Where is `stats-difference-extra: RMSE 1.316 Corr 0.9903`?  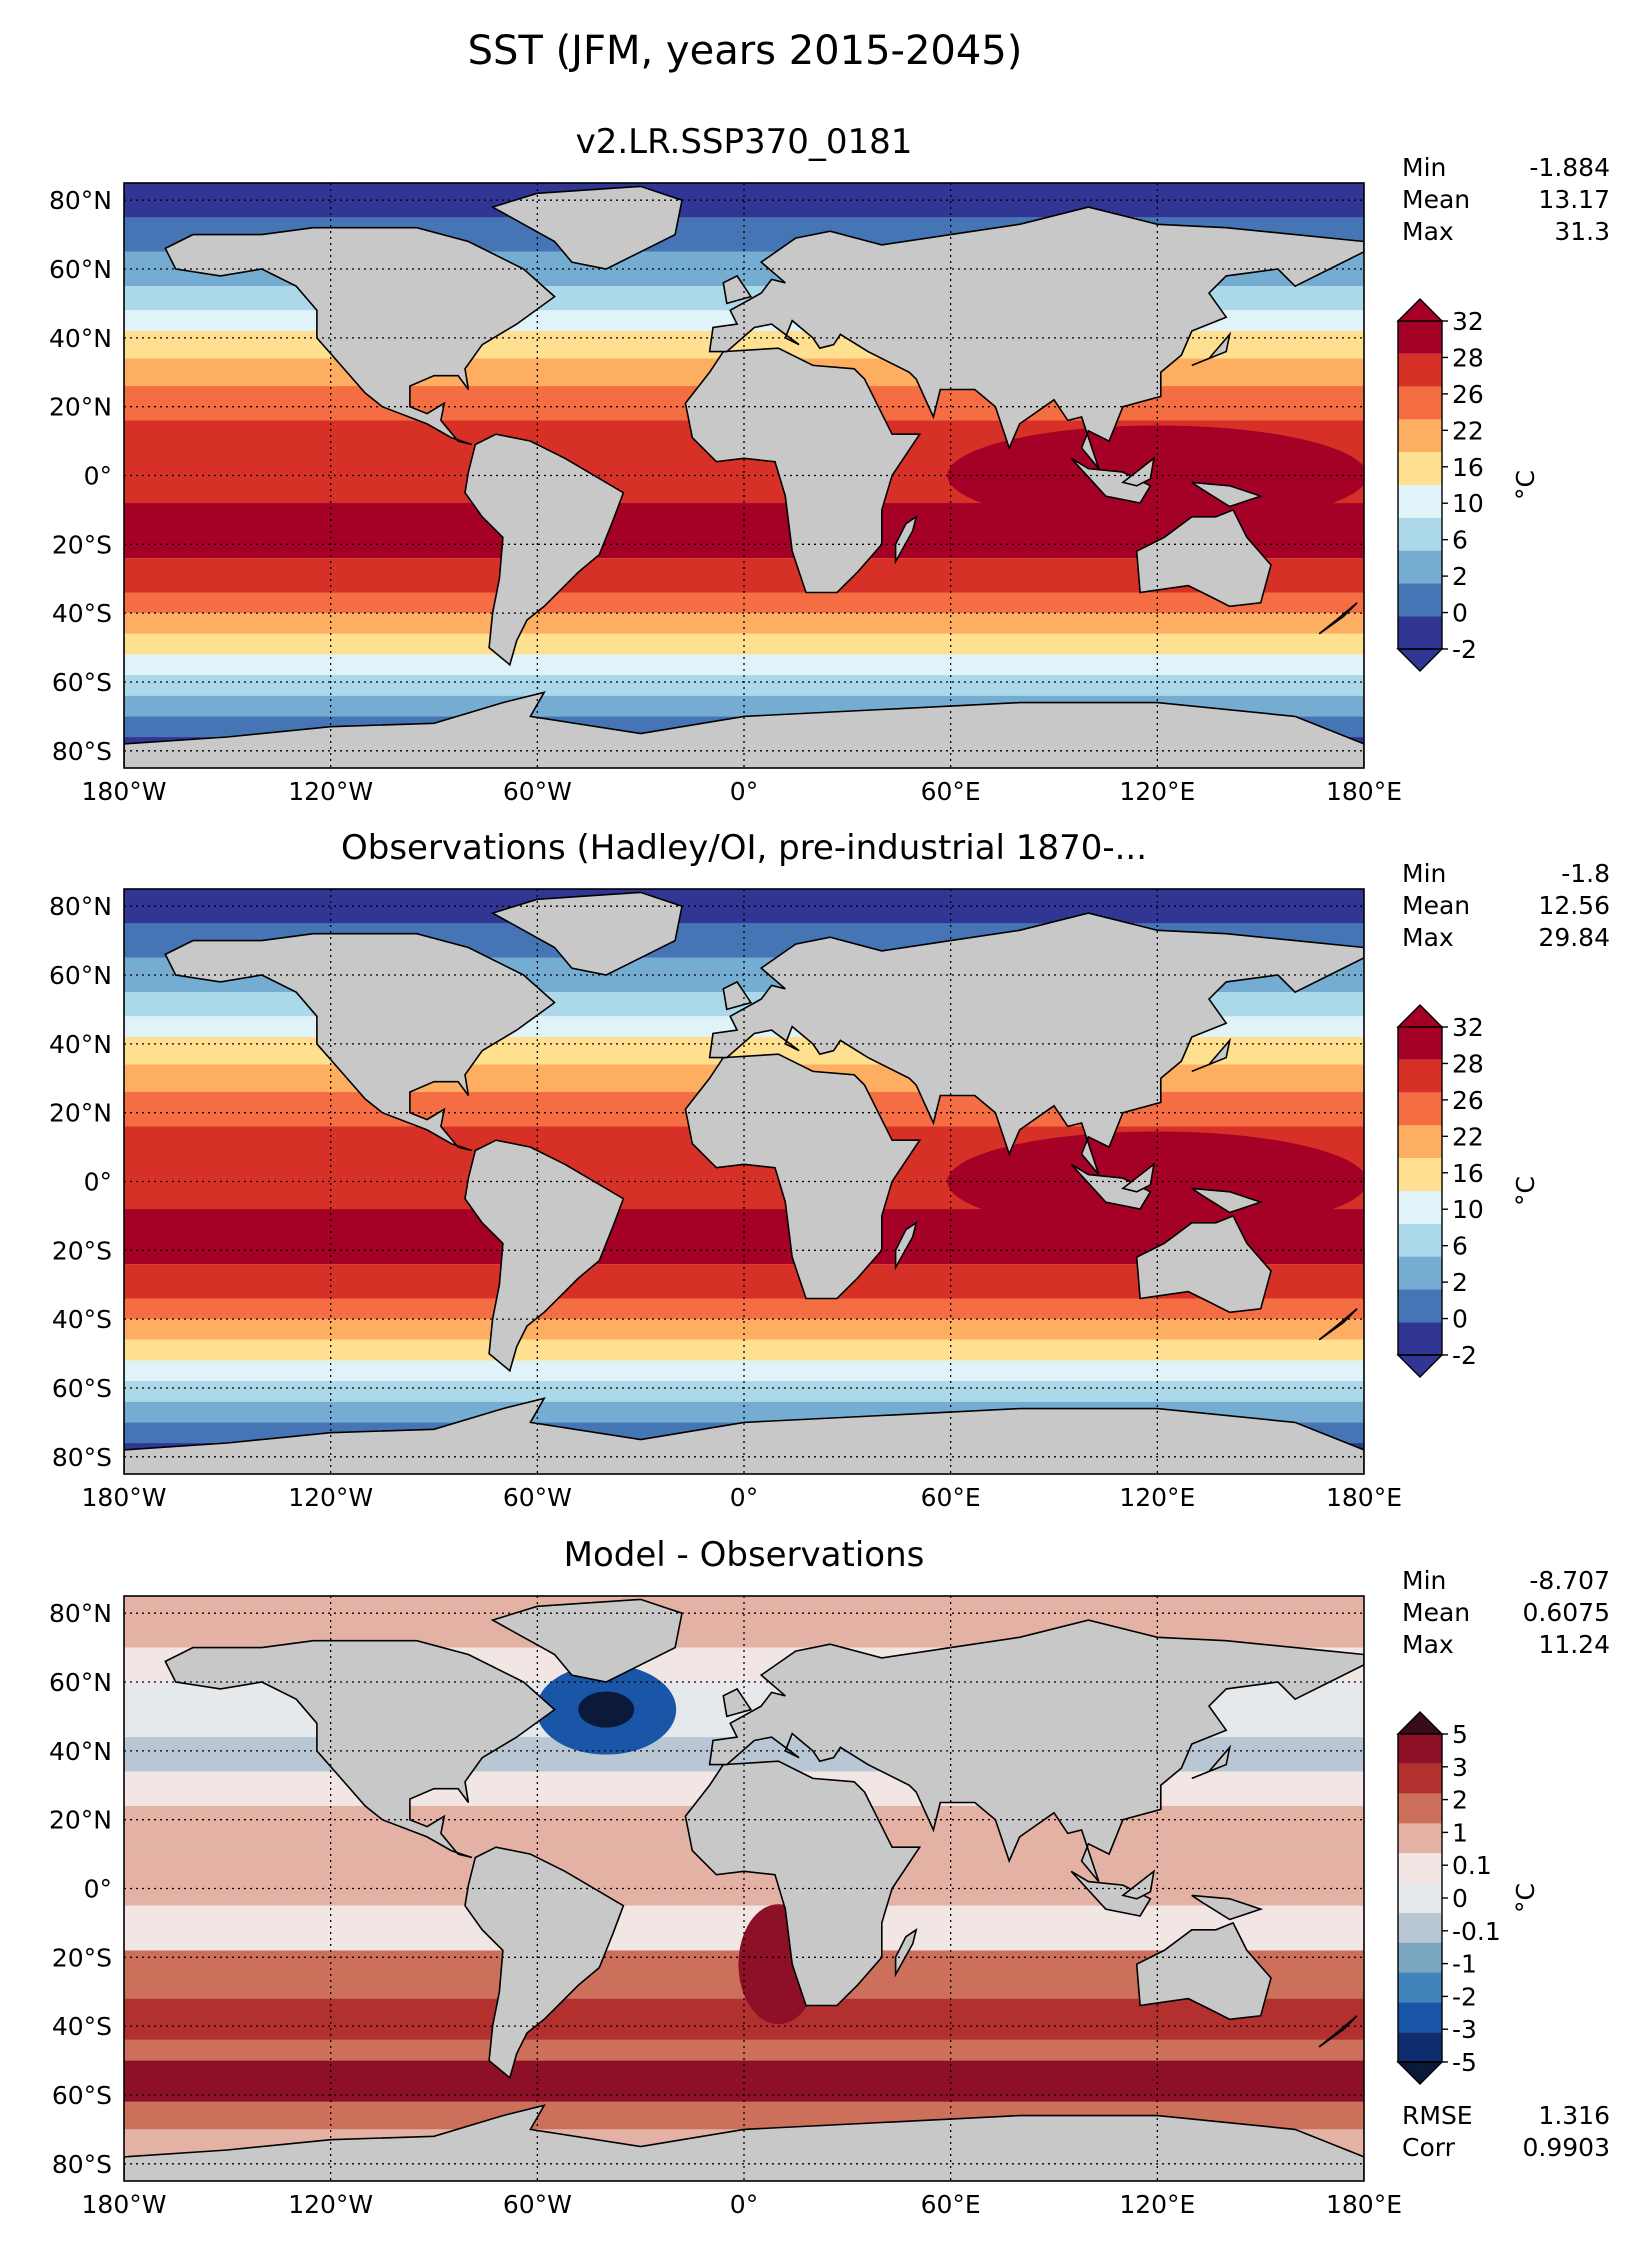
stats-difference-extra: RMSE 1.316 Corr 0.9903 is located at coordinates (1506, 2132).